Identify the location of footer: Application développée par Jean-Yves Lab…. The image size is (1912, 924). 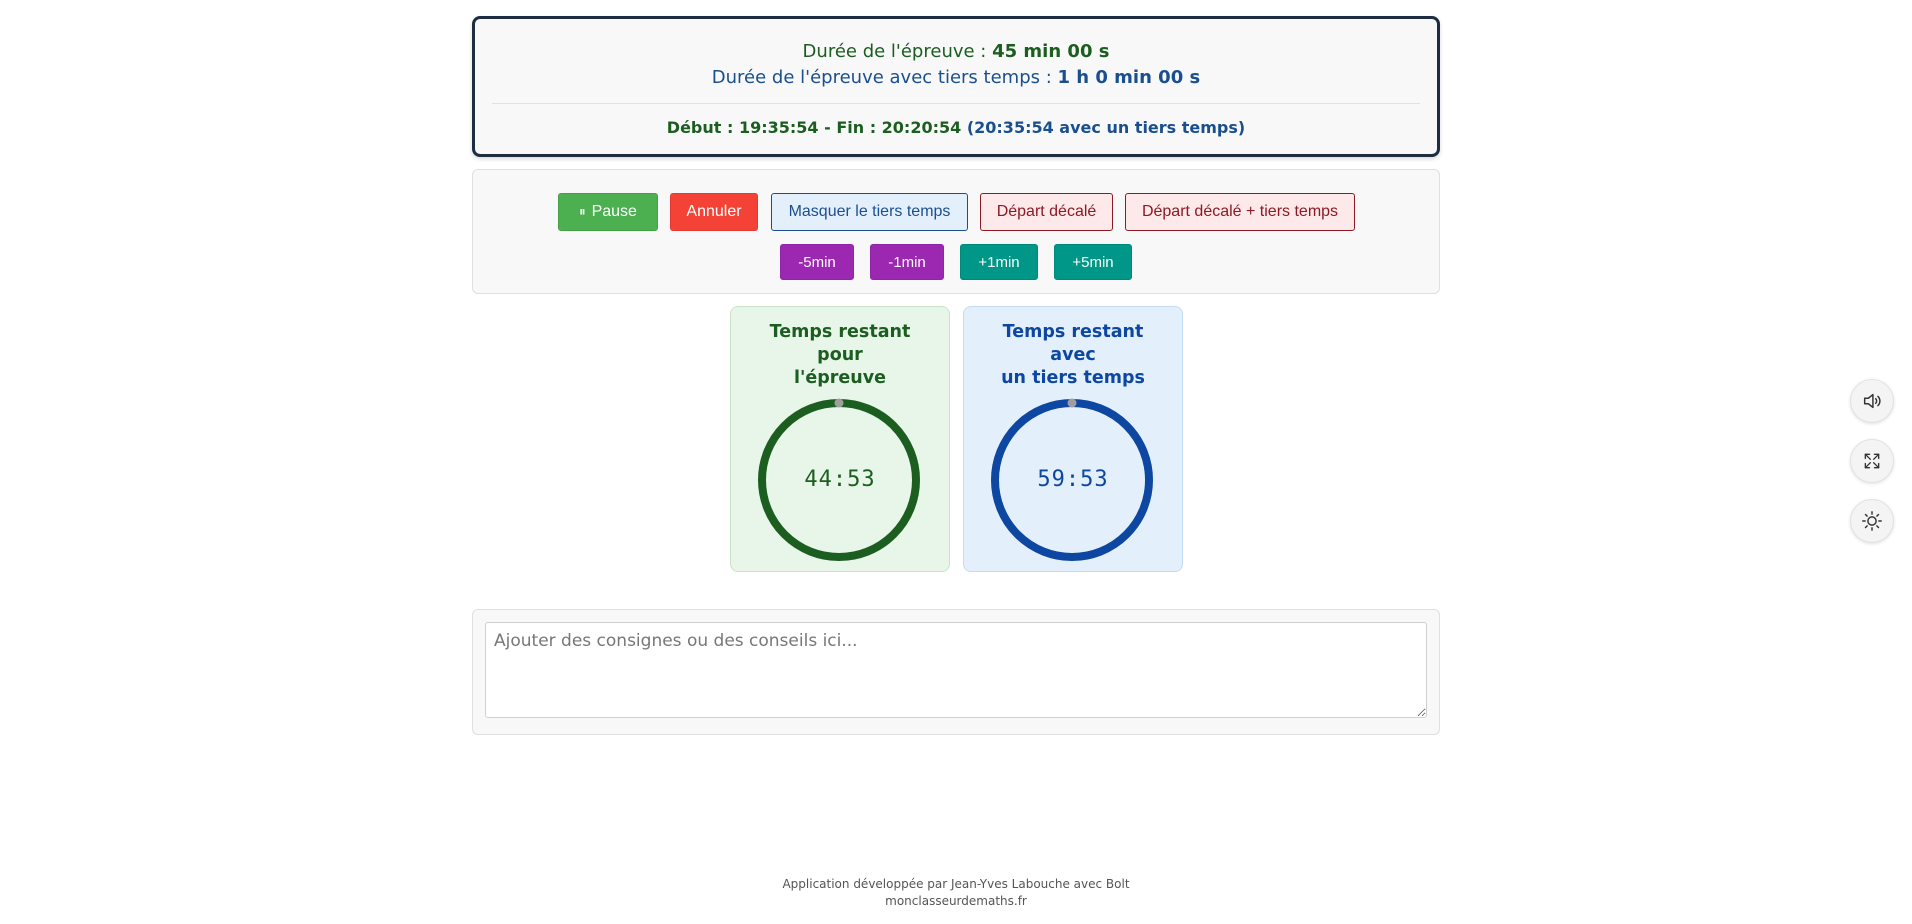
(956, 893).